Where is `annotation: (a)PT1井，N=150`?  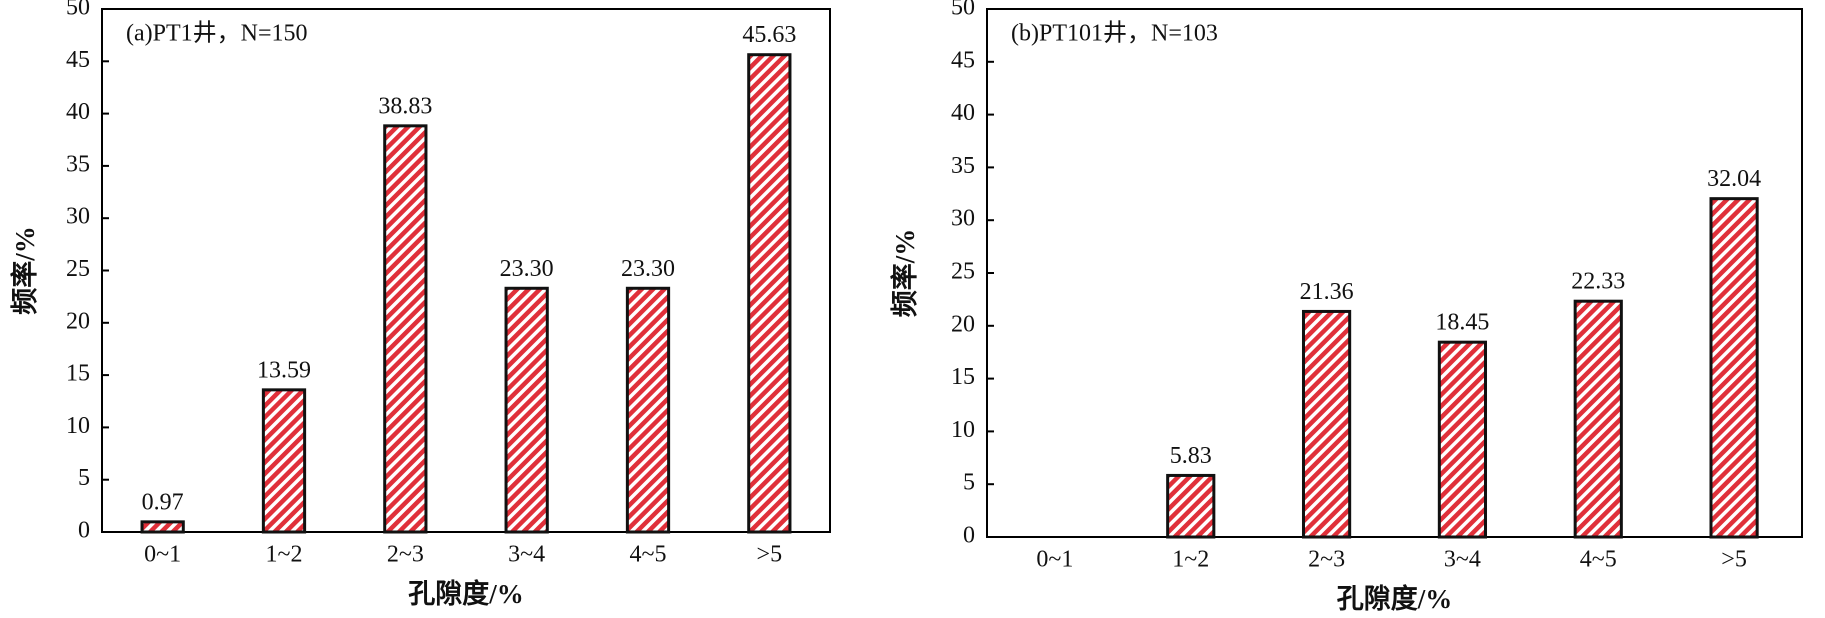 annotation: (a)PT1井，N=150 is located at coordinates (217, 33).